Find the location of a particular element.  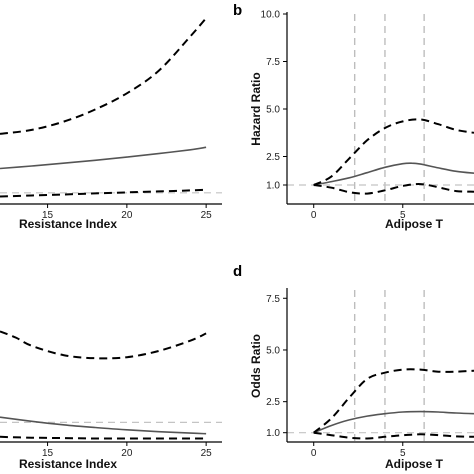

y-tick-label: 10.0 is located at coordinates (271, 15).